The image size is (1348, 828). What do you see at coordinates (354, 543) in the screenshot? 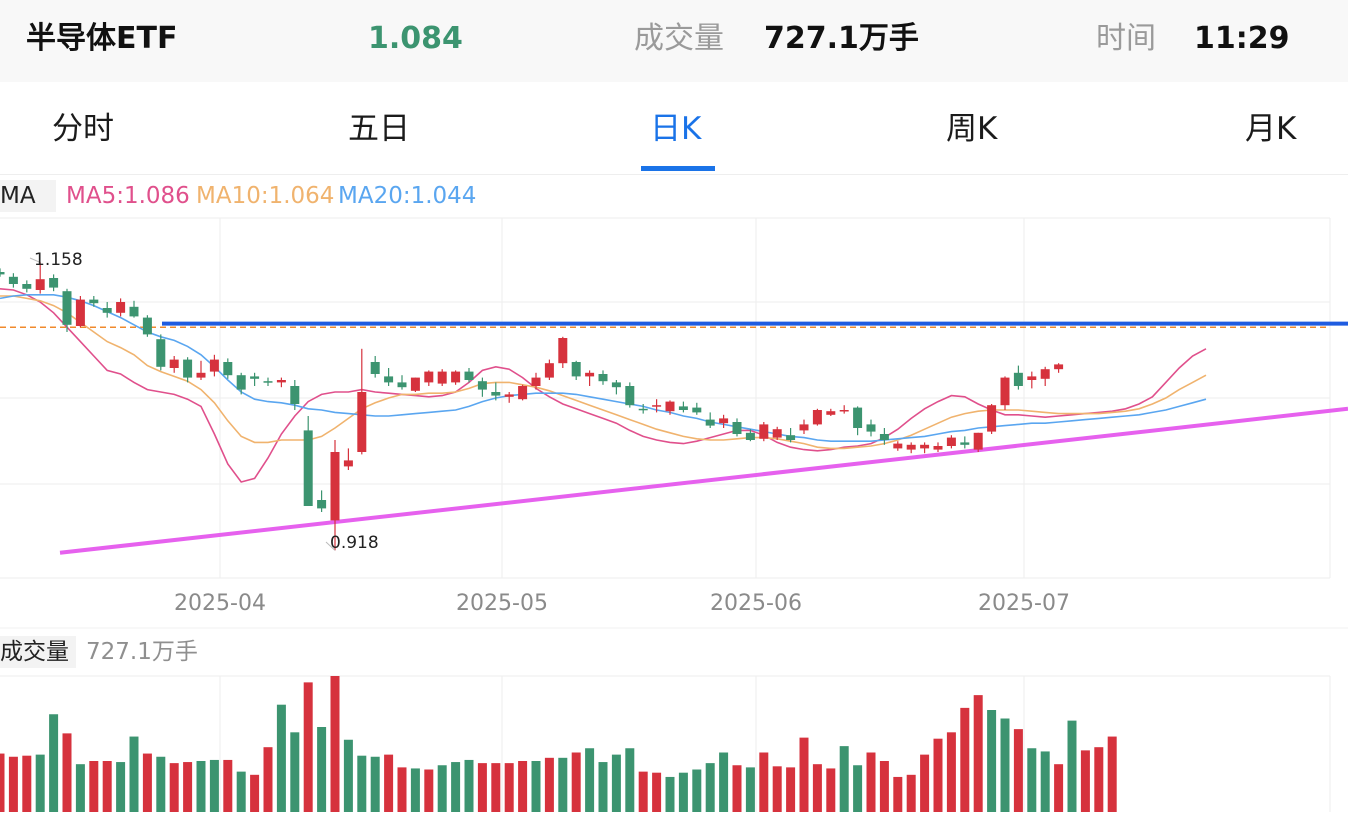
I see `min-annotation: 0.918` at bounding box center [354, 543].